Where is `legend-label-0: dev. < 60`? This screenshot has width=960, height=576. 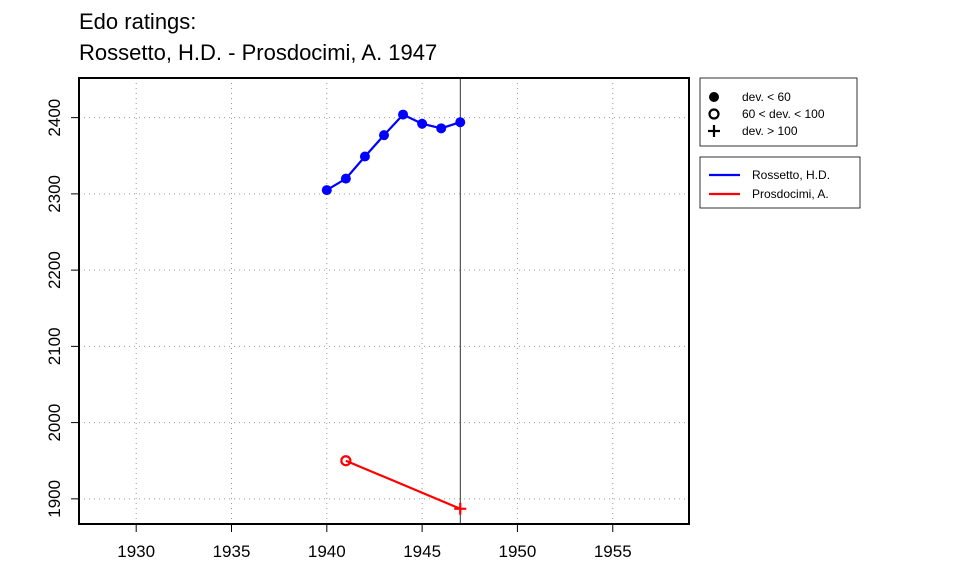
legend-label-0: dev. < 60 is located at coordinates (766, 97).